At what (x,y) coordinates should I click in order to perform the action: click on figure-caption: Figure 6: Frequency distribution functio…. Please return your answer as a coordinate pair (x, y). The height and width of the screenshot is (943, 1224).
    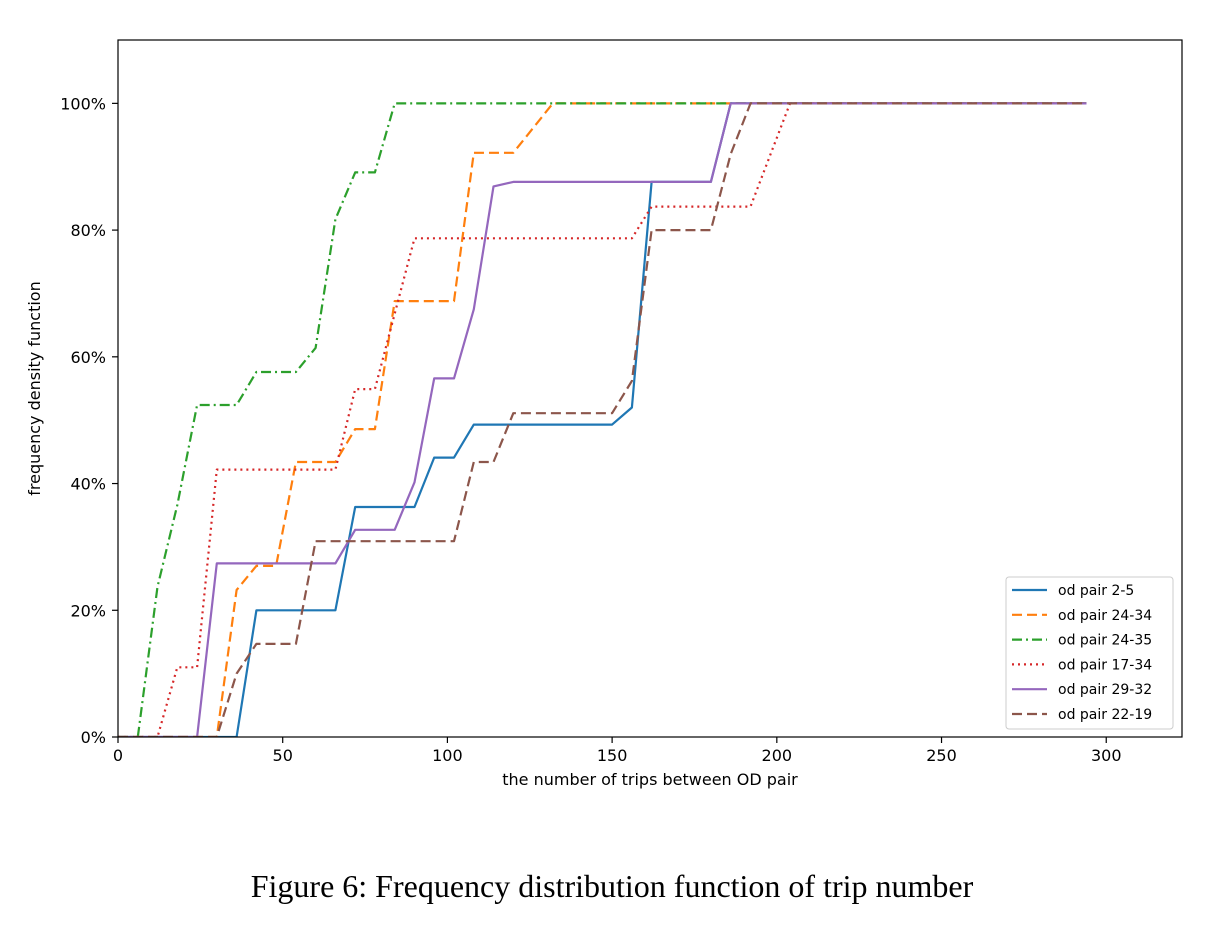
    Looking at the image, I should click on (612, 886).